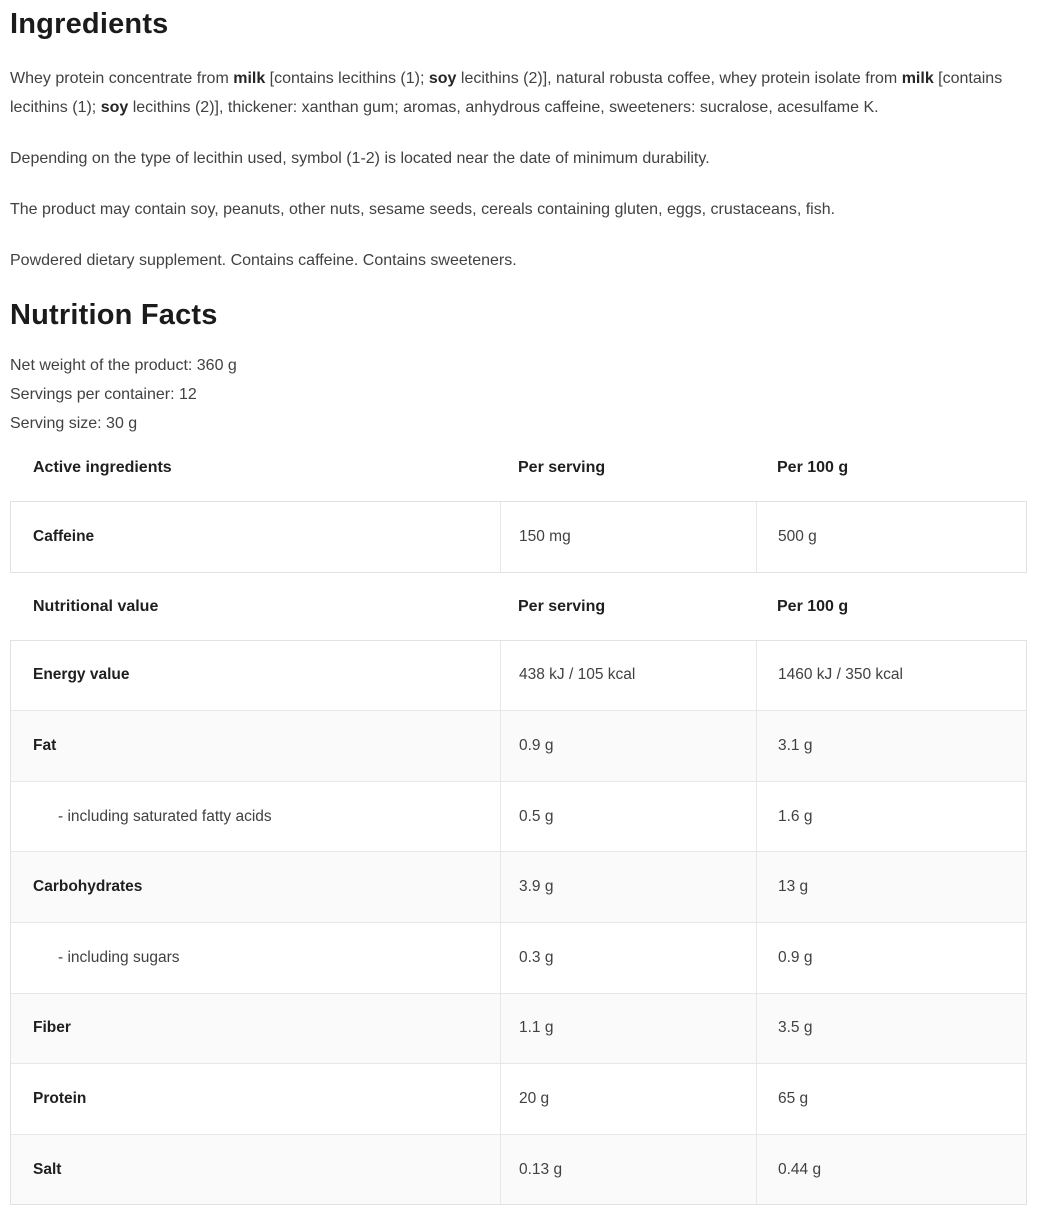 The height and width of the screenshot is (1228, 1039). I want to click on text-segment: Whey protein concentrate from, so click(122, 78).